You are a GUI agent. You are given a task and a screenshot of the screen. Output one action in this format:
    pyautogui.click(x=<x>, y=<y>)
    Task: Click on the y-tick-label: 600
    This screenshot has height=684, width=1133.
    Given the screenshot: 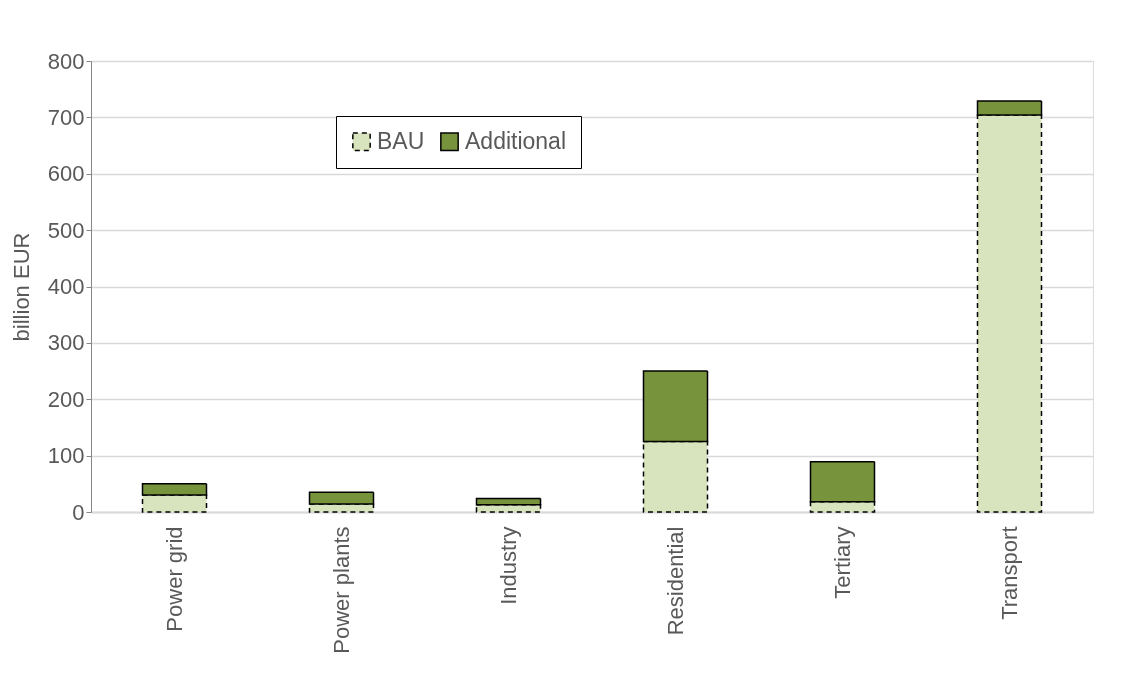 What is the action you would take?
    pyautogui.click(x=66, y=174)
    